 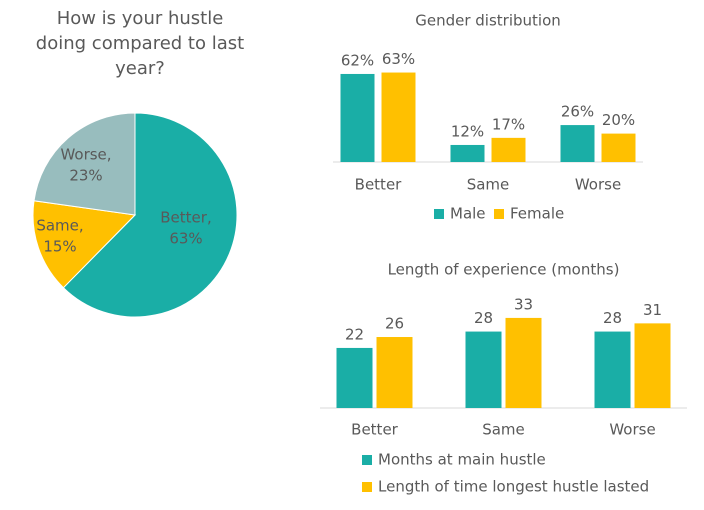 I want to click on slice-label: Same,, so click(x=59, y=226).